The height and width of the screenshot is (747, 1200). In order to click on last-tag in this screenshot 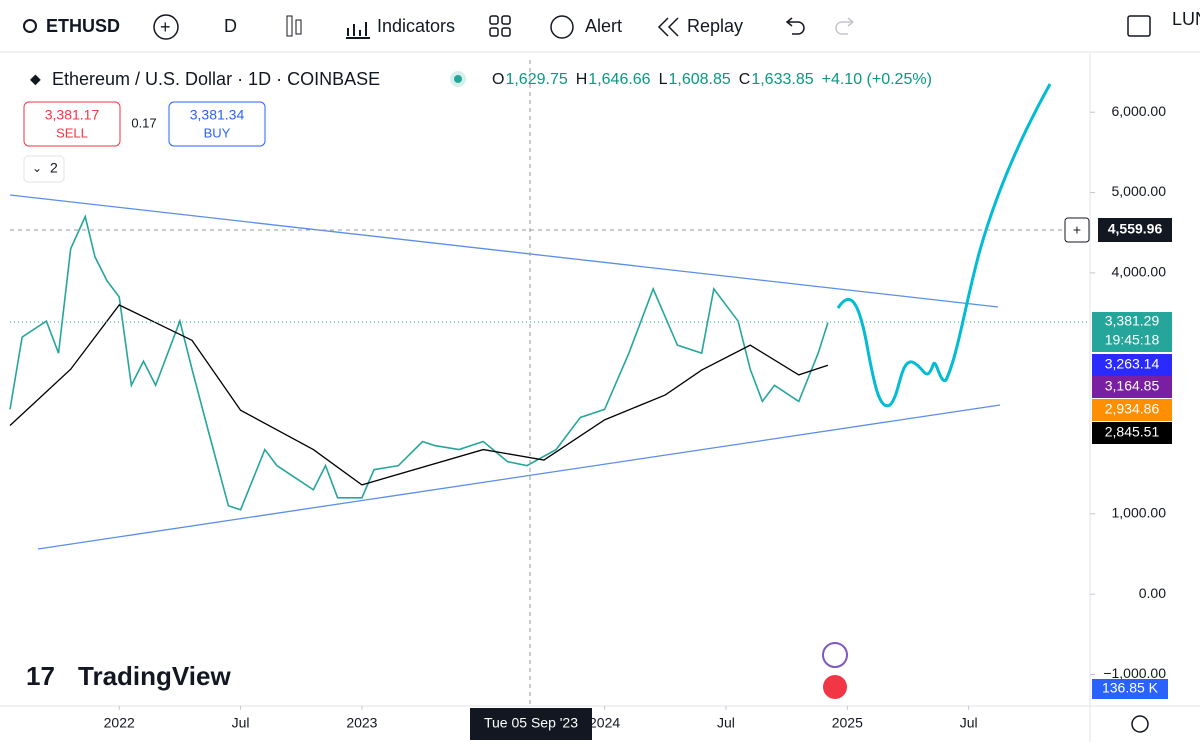, I will do `click(1132, 332)`.